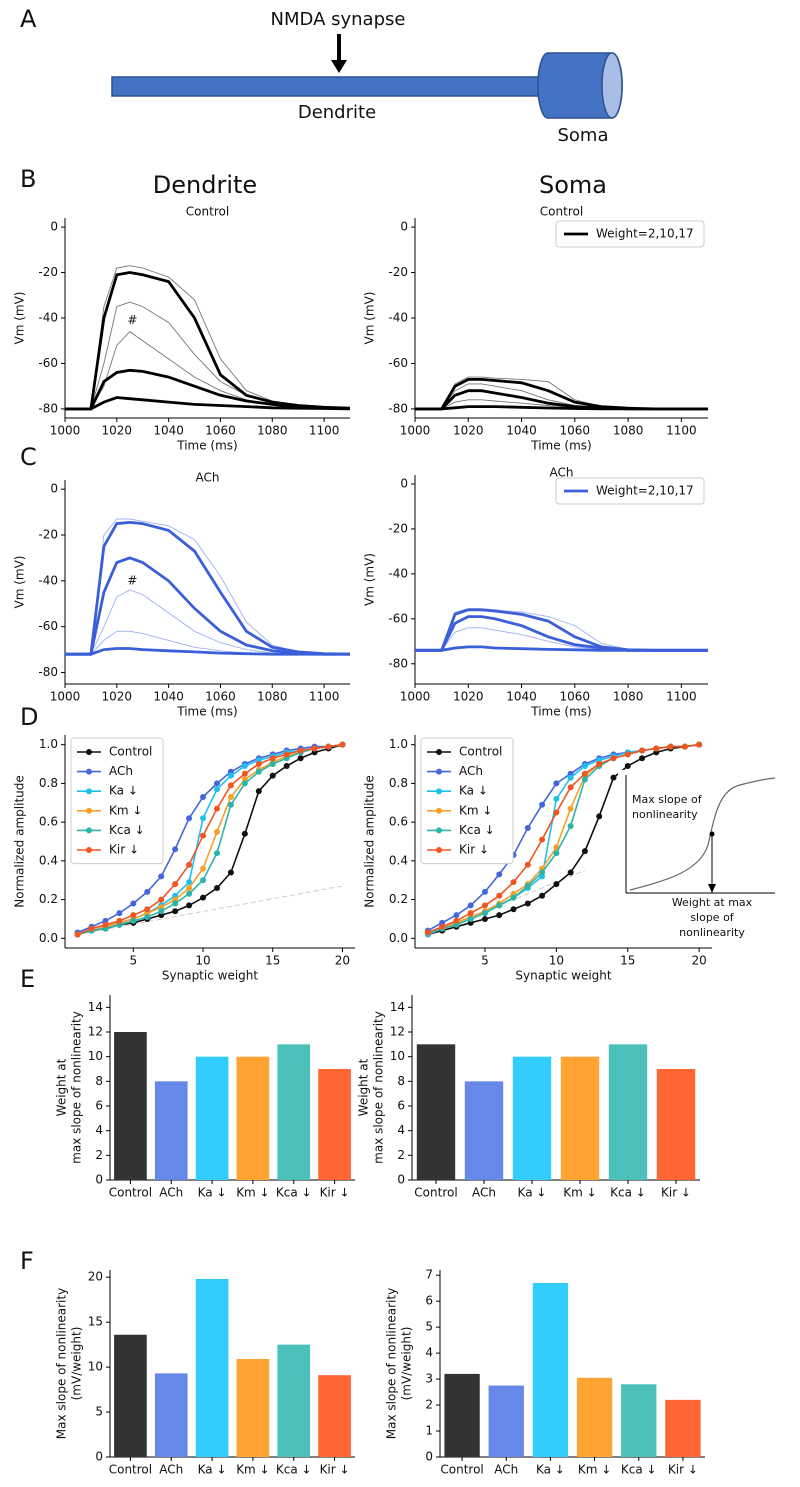  I want to click on panel-label: F, so click(27, 1261).